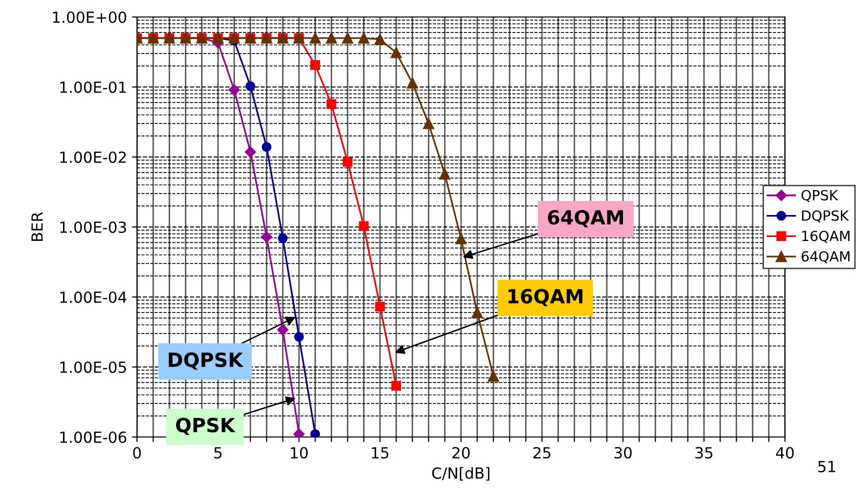 Image resolution: width=858 pixels, height=503 pixels. Describe the element at coordinates (826, 236) in the screenshot. I see `legend-label: 16QAM` at that location.